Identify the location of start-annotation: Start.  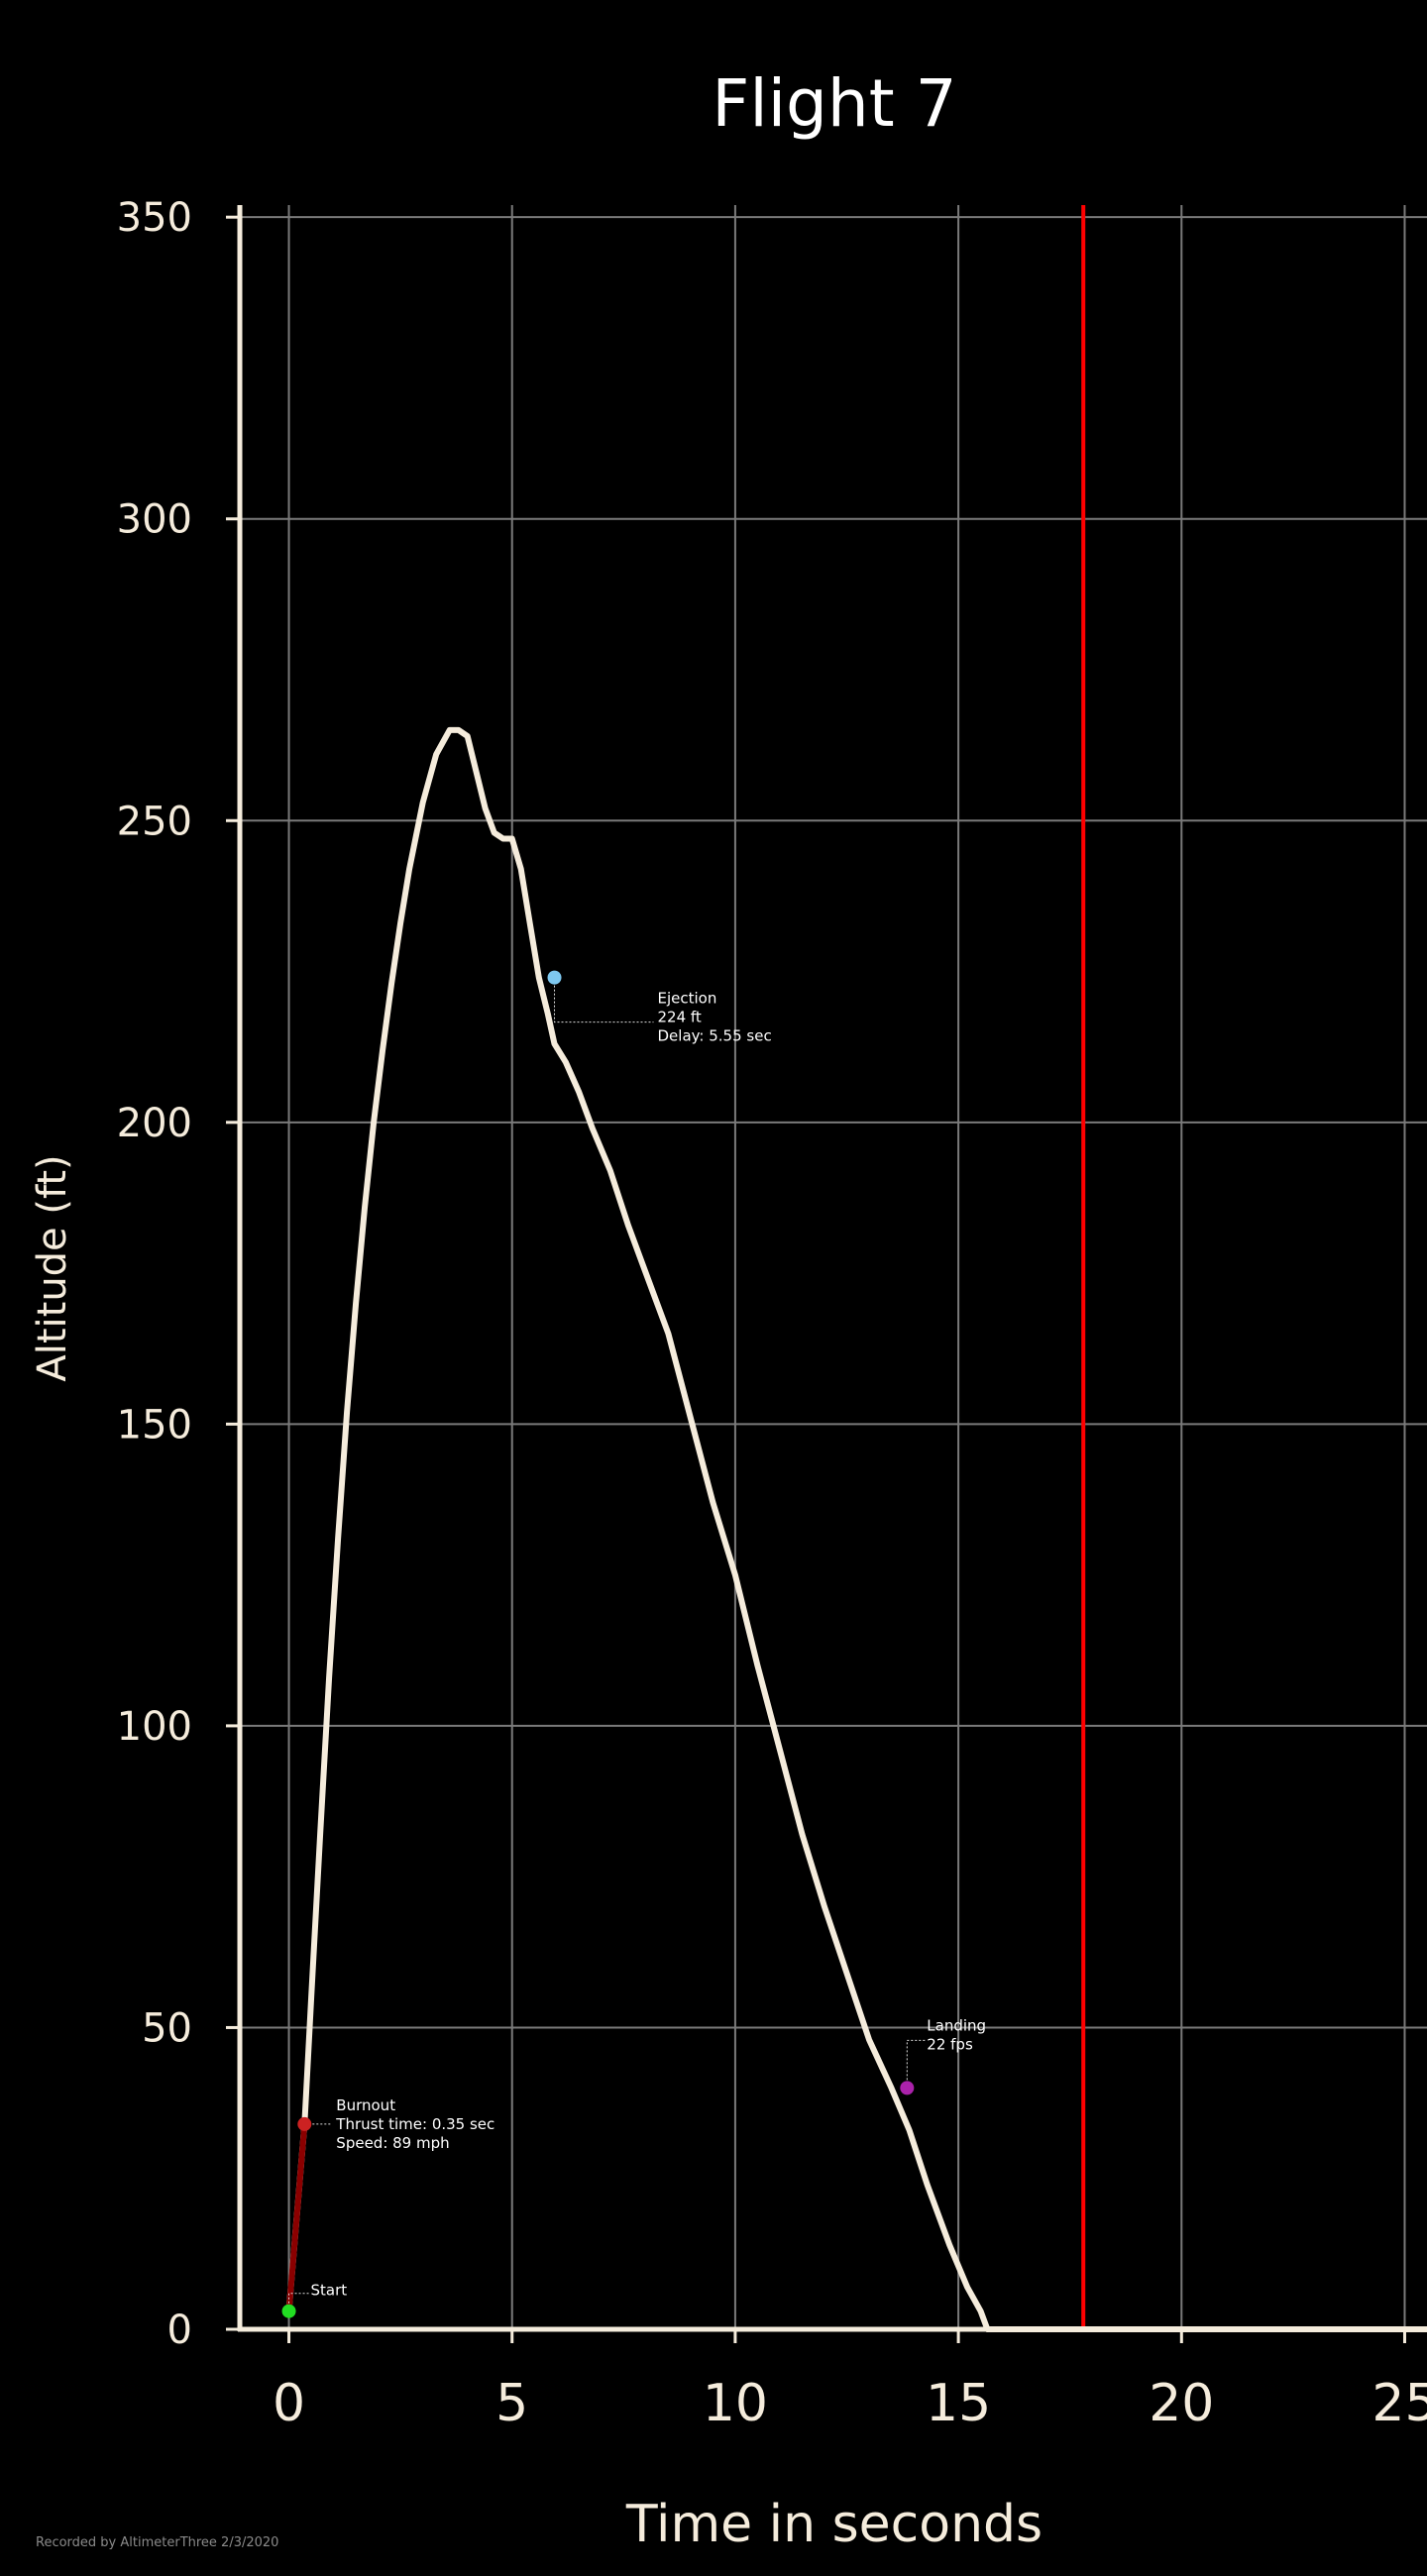
(329, 2291).